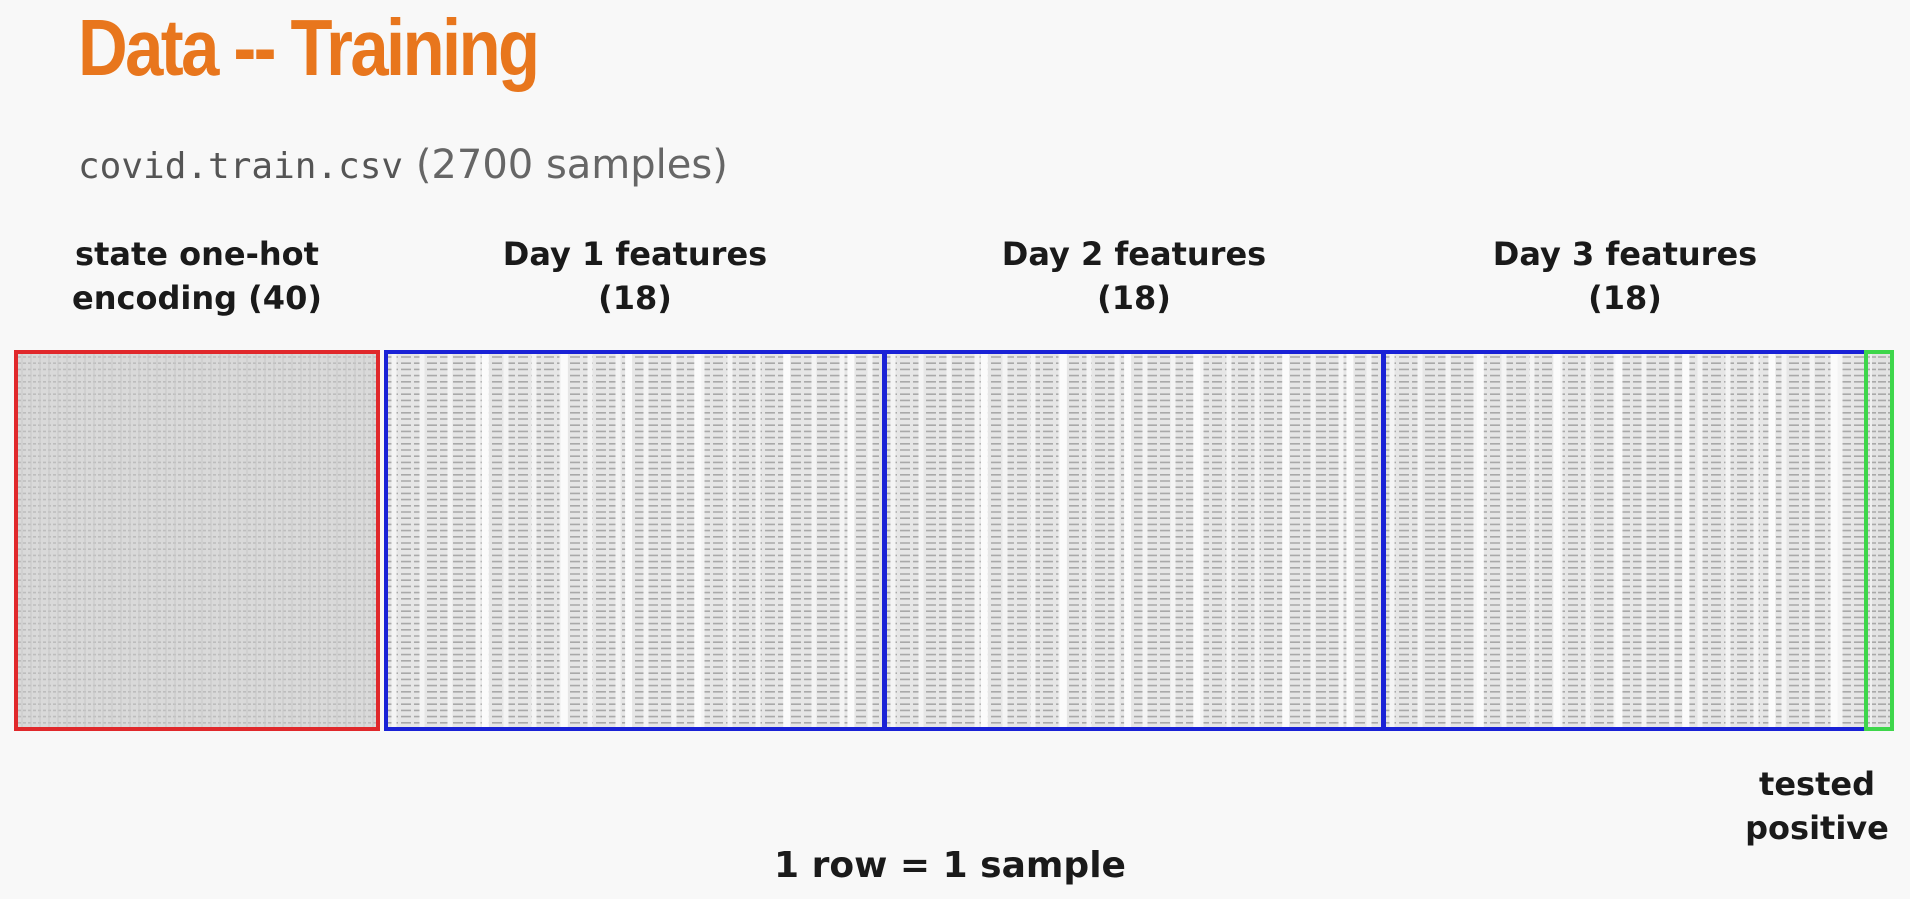 The height and width of the screenshot is (899, 1910). Describe the element at coordinates (1625, 254) in the screenshot. I see `header-line: Day 3 features` at that location.